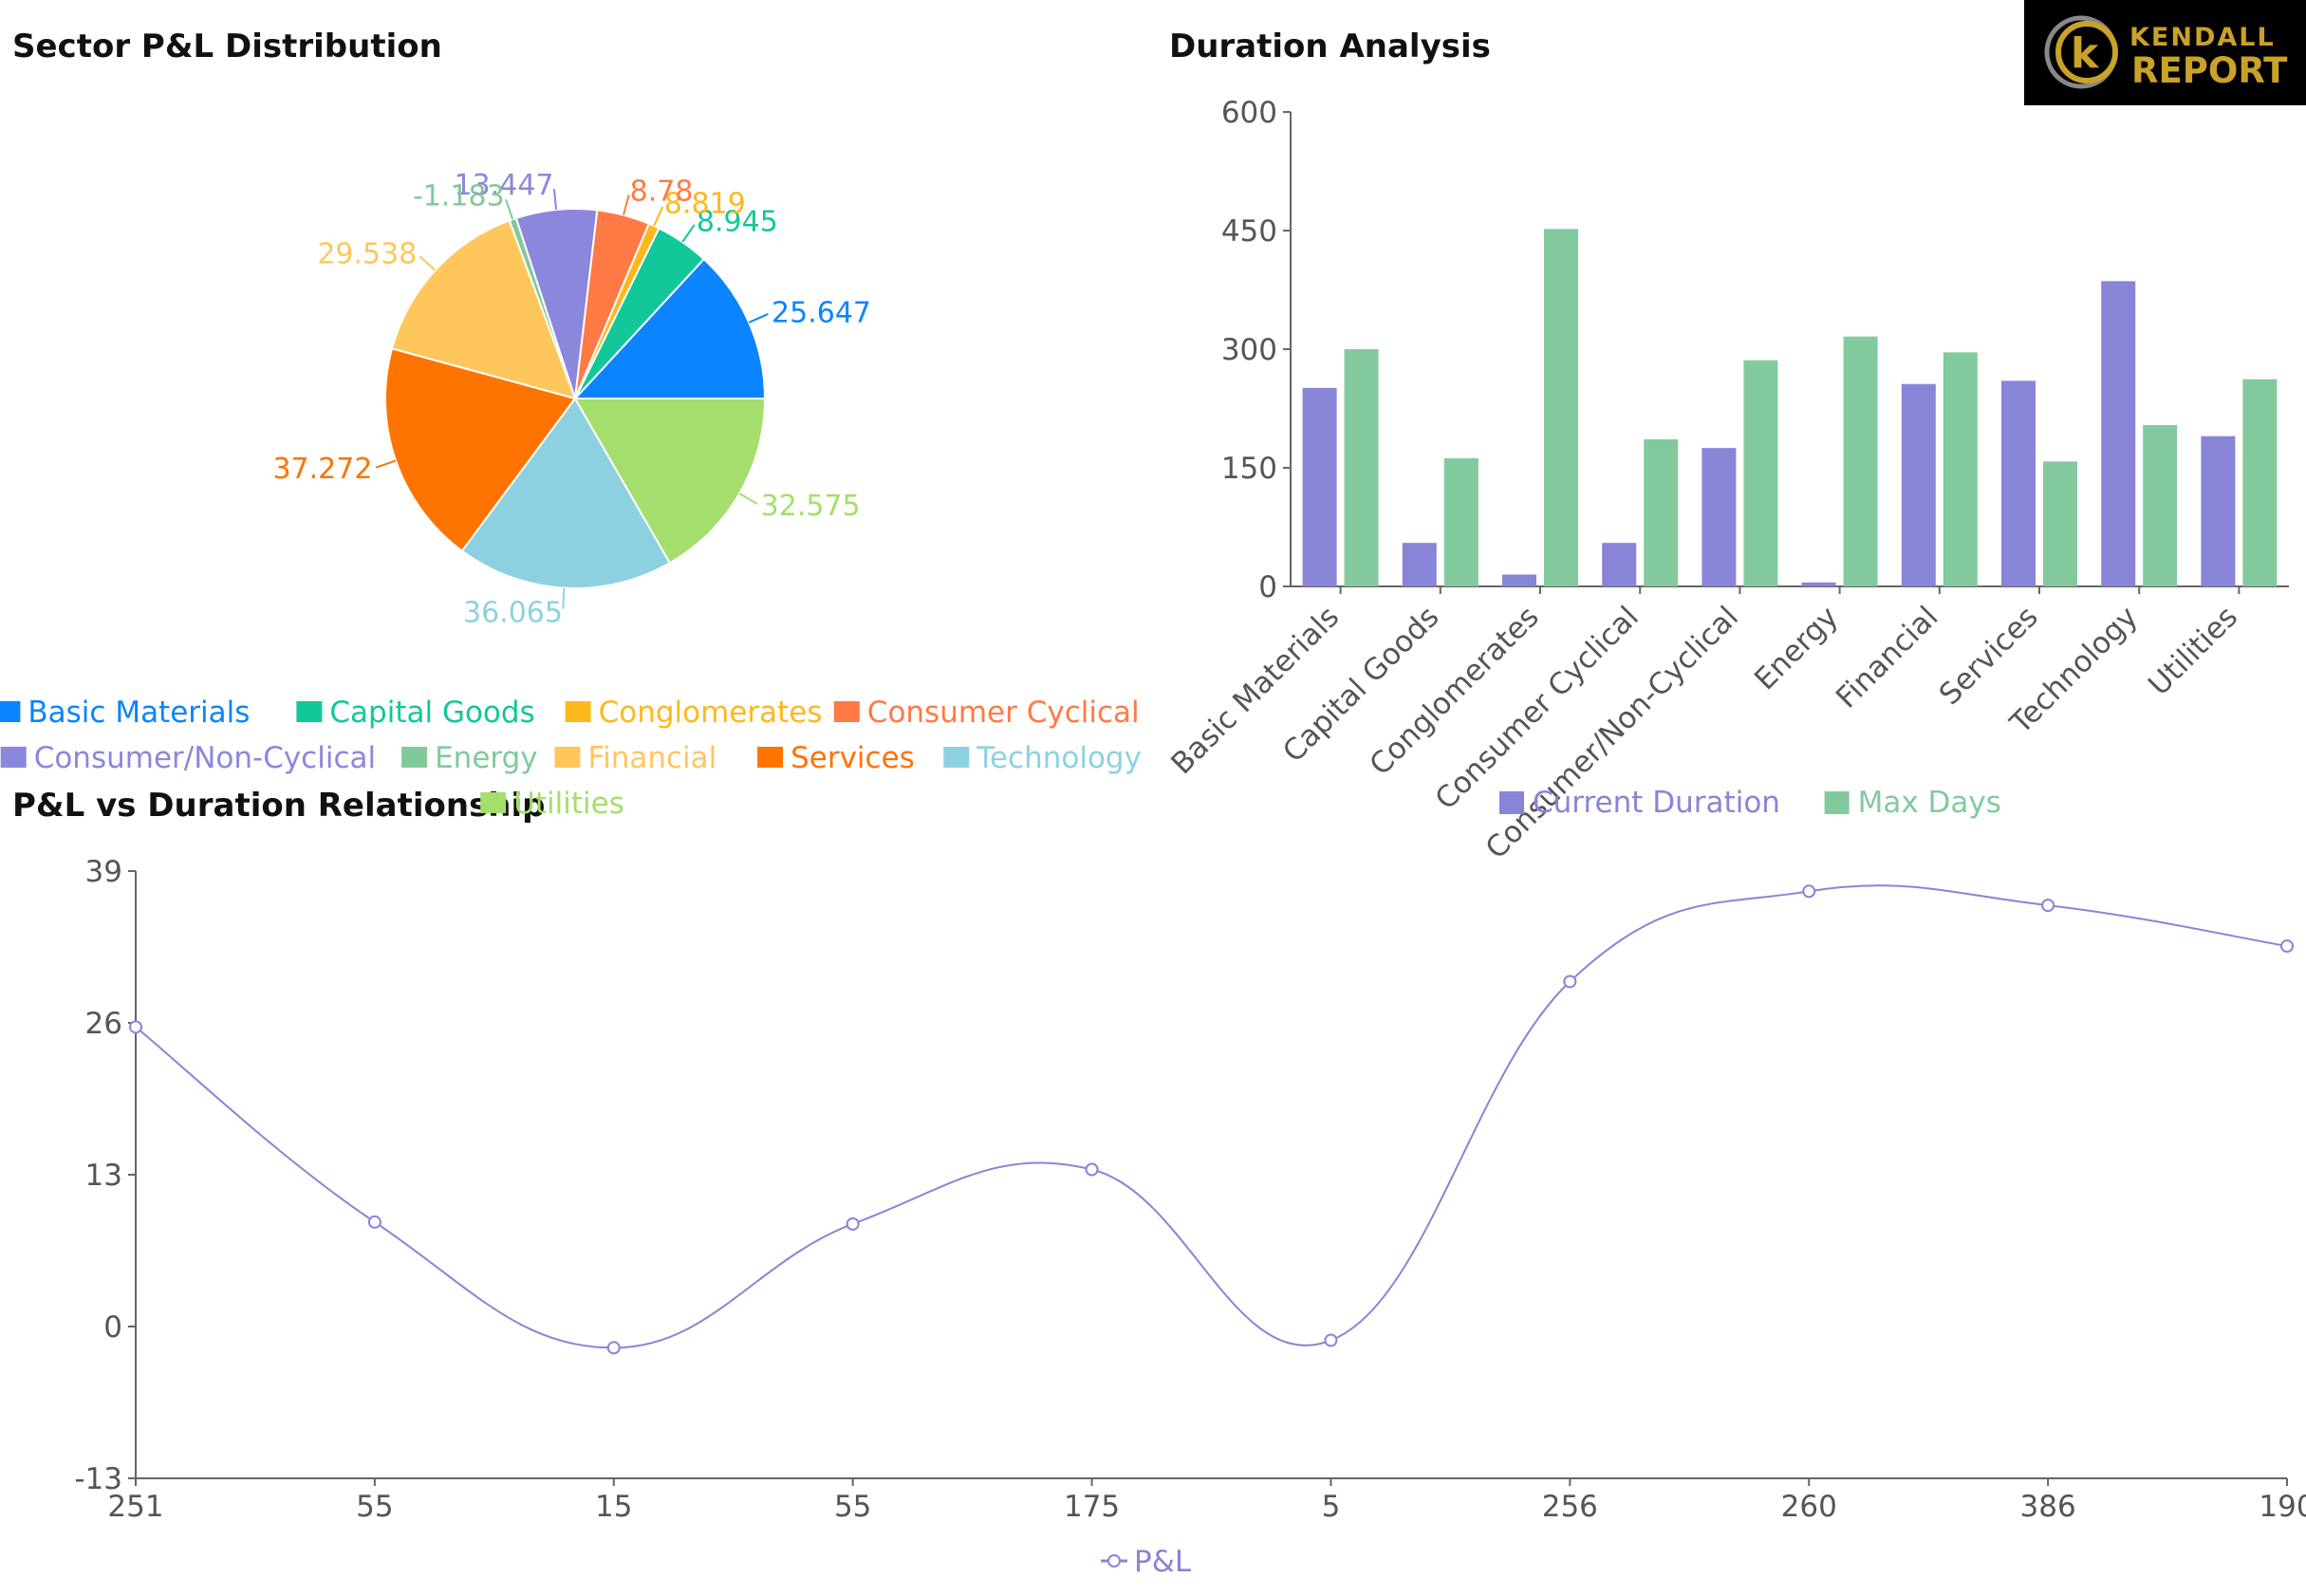 The image size is (2306, 1596). What do you see at coordinates (1837, 802) in the screenshot?
I see `bar-legend-swatch-max-days` at bounding box center [1837, 802].